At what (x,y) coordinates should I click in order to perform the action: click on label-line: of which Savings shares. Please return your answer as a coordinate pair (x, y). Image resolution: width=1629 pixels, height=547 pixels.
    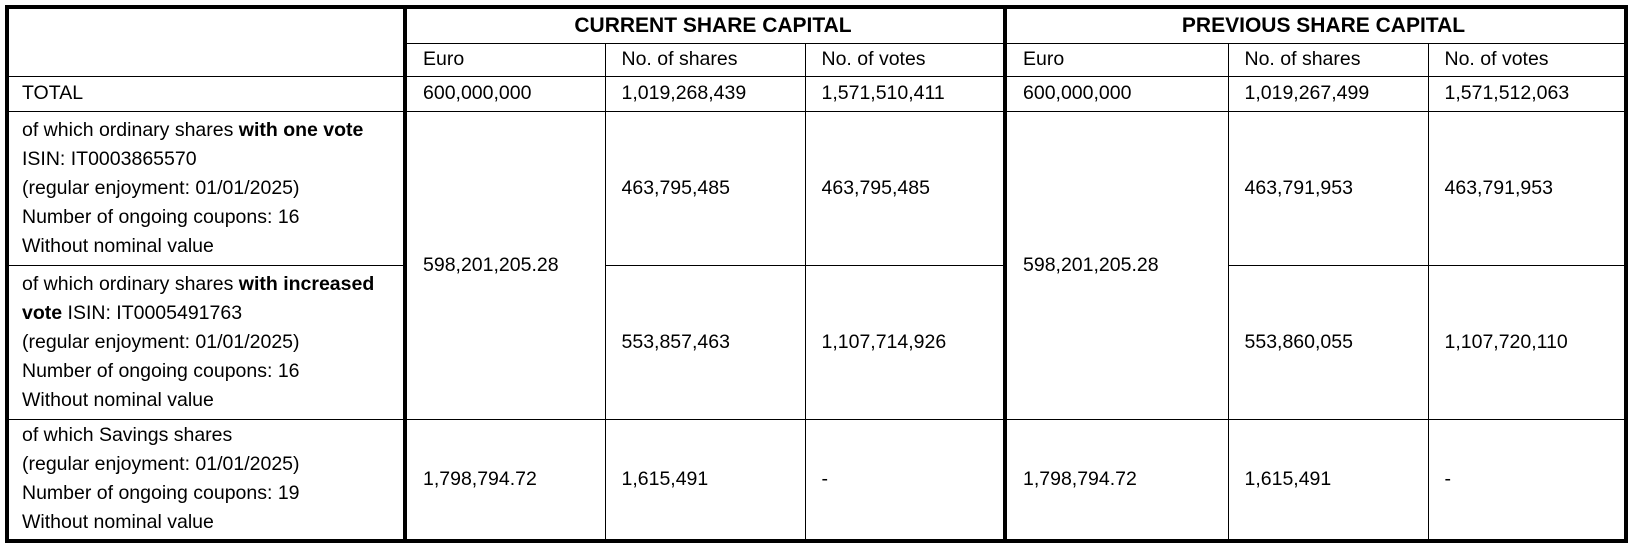
    Looking at the image, I should click on (127, 435).